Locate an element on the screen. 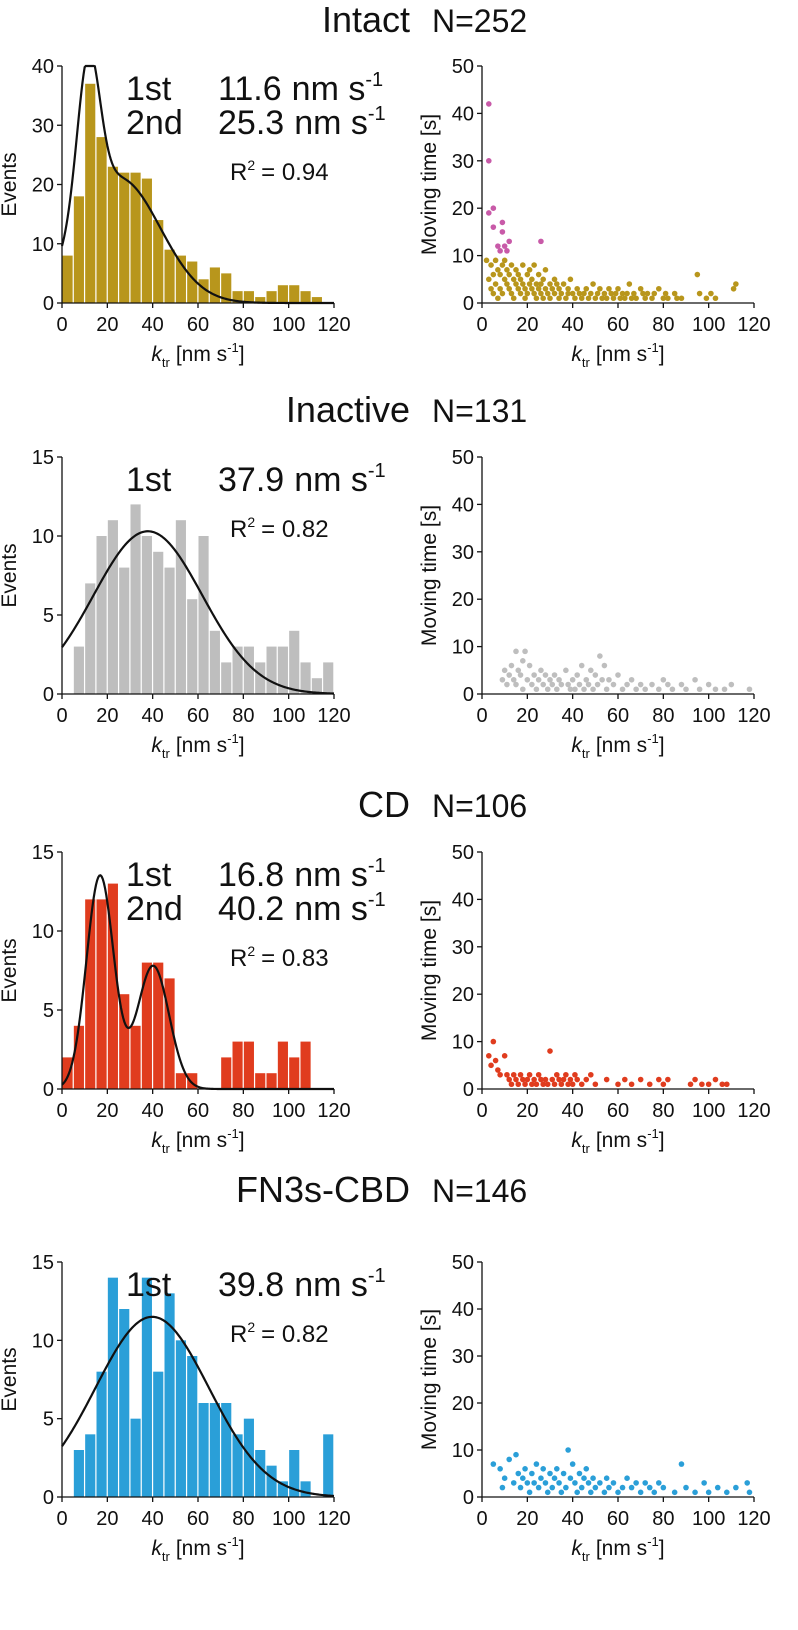 This screenshot has width=798, height=1630. scatter-outlier-point is located at coordinates (541, 241).